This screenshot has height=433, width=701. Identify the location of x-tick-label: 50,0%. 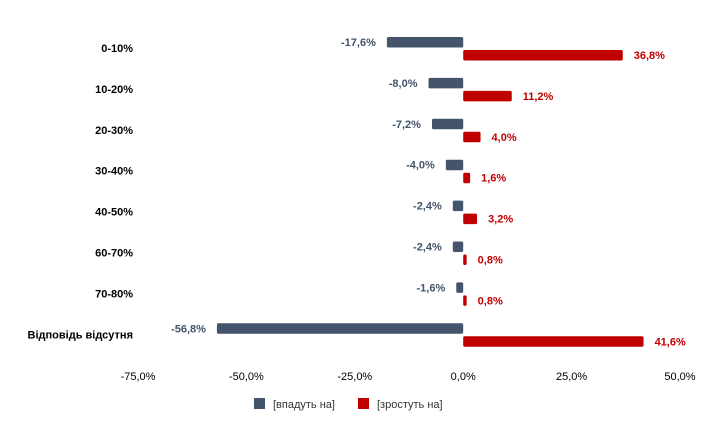
(679, 377).